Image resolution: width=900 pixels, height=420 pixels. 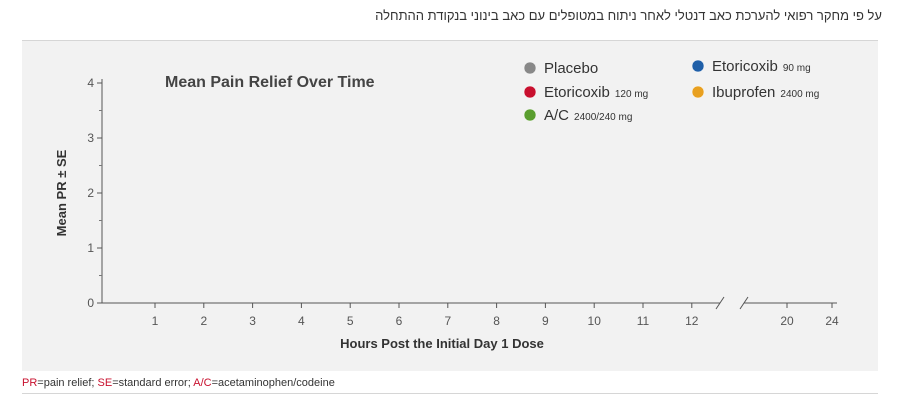 I want to click on legend-label: Etoricoxib 120 mg, so click(x=596, y=92).